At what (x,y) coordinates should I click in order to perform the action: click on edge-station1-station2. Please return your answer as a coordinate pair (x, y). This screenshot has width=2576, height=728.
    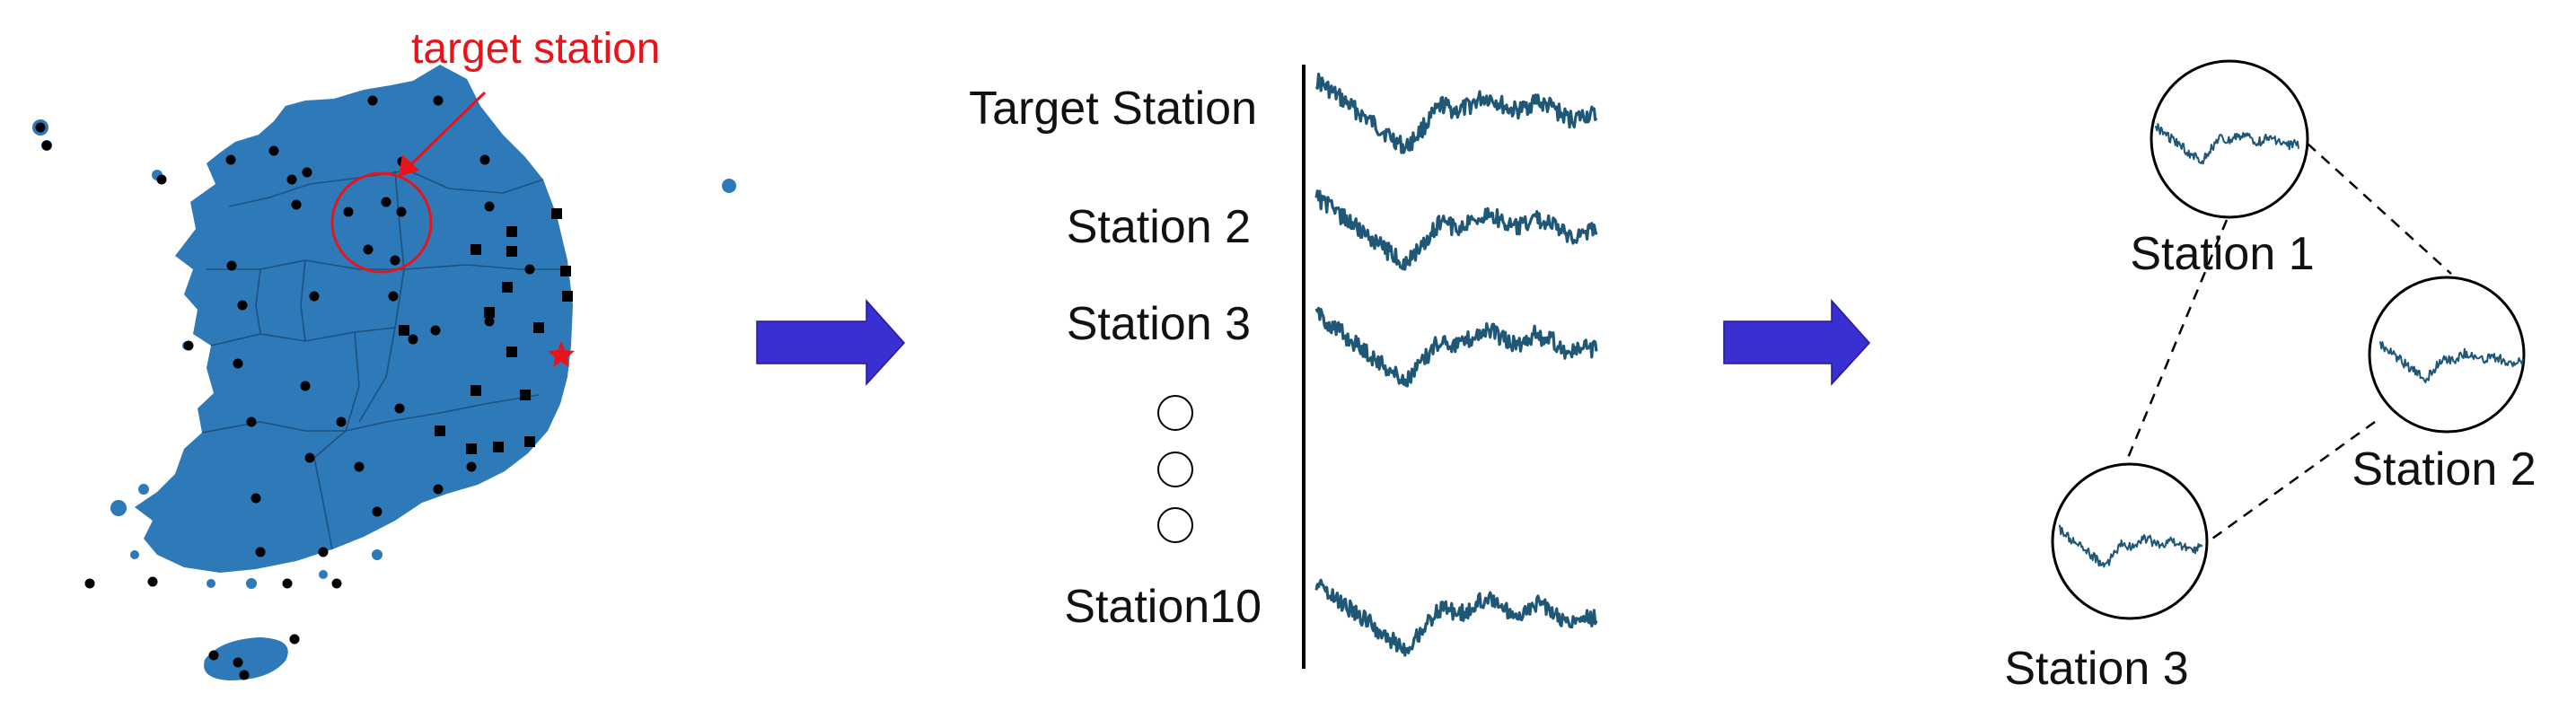
    Looking at the image, I should click on (2379, 209).